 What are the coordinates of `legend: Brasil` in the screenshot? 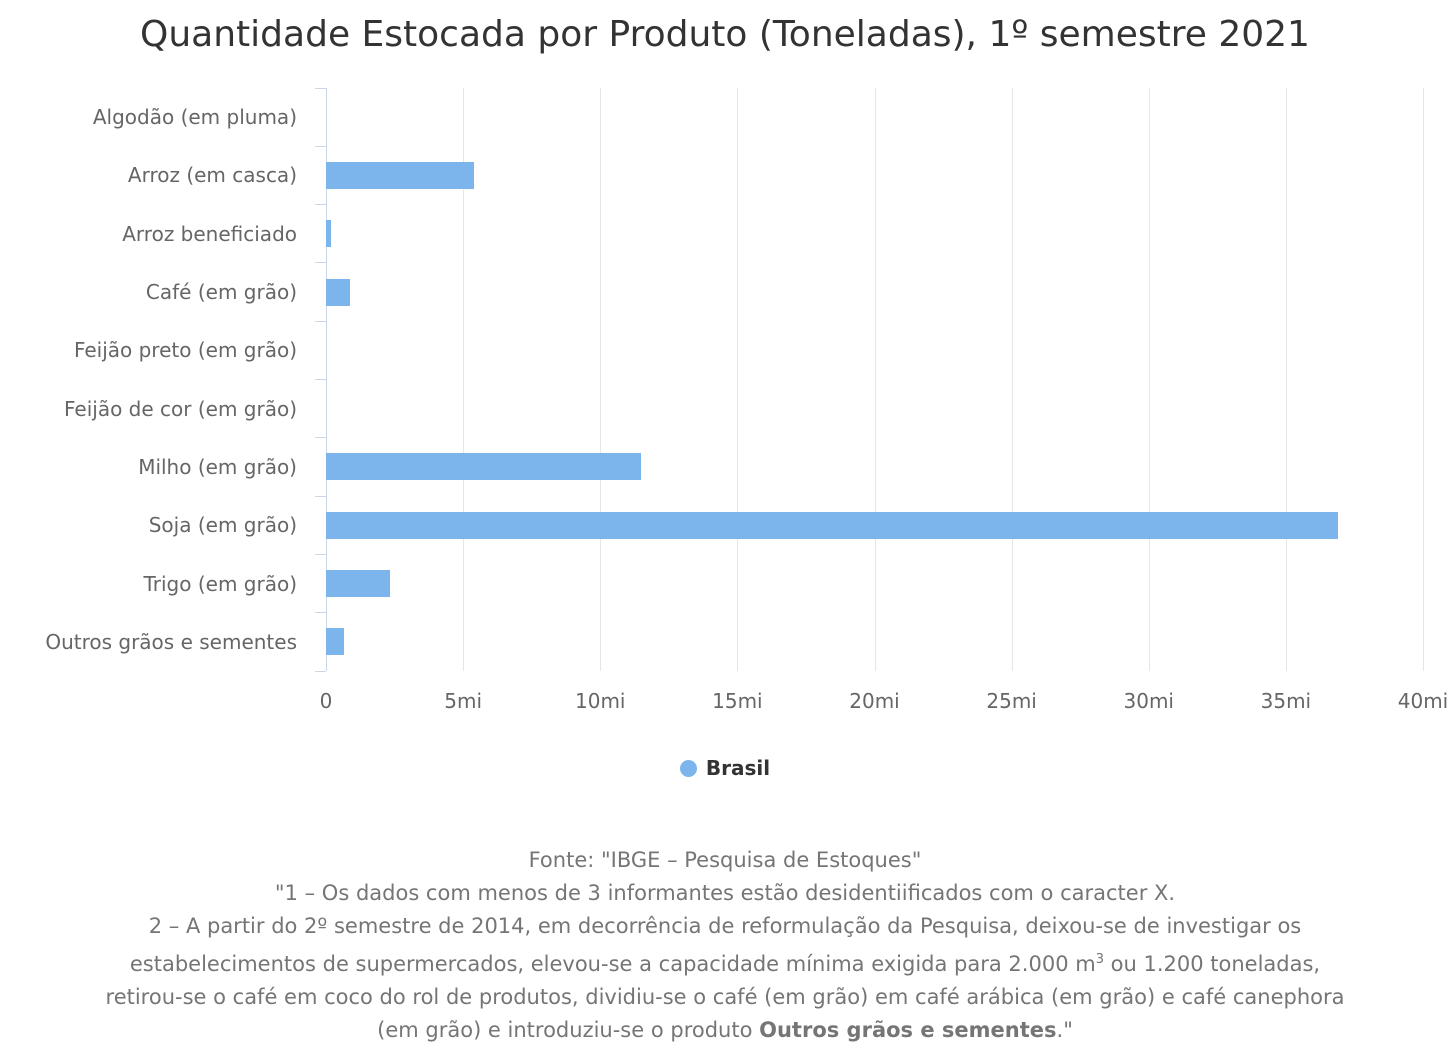 It's located at (725, 768).